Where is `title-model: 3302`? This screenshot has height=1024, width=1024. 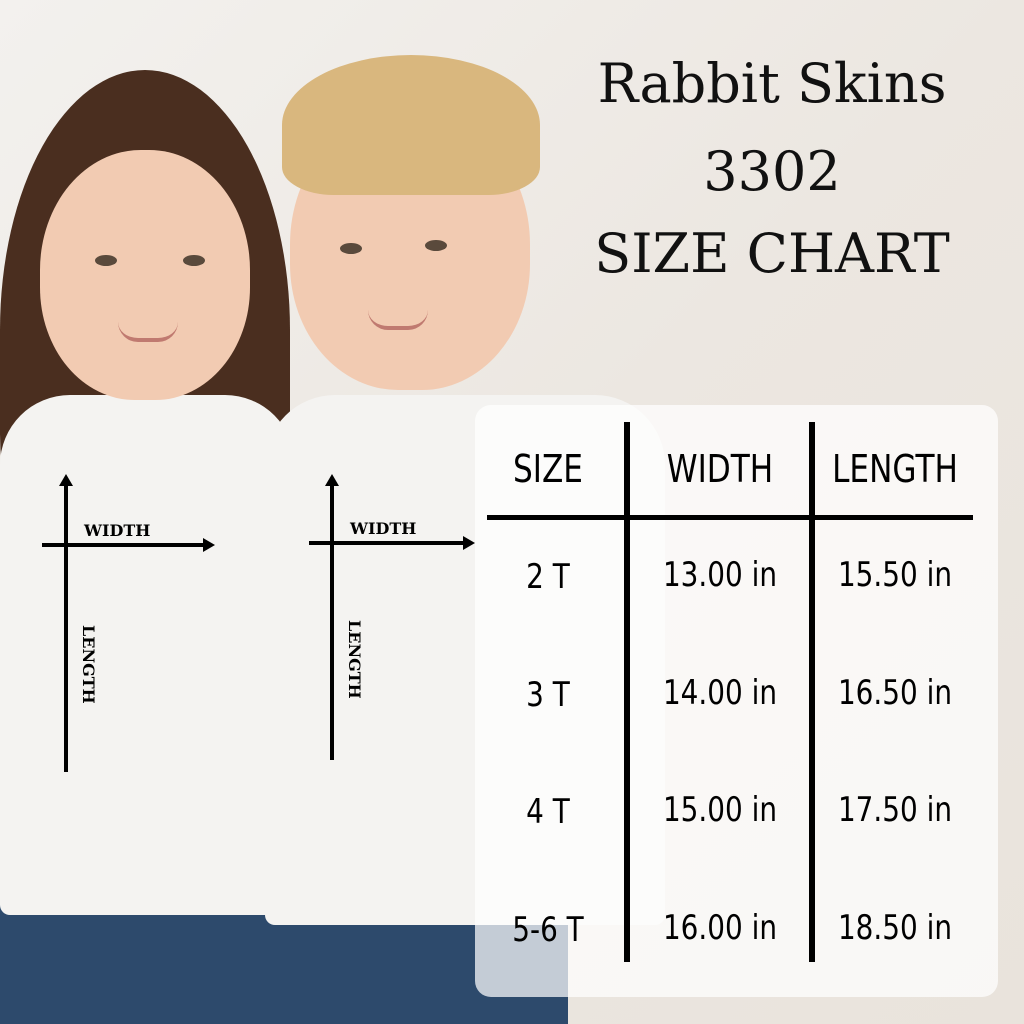
title-model: 3302 is located at coordinates (772, 171).